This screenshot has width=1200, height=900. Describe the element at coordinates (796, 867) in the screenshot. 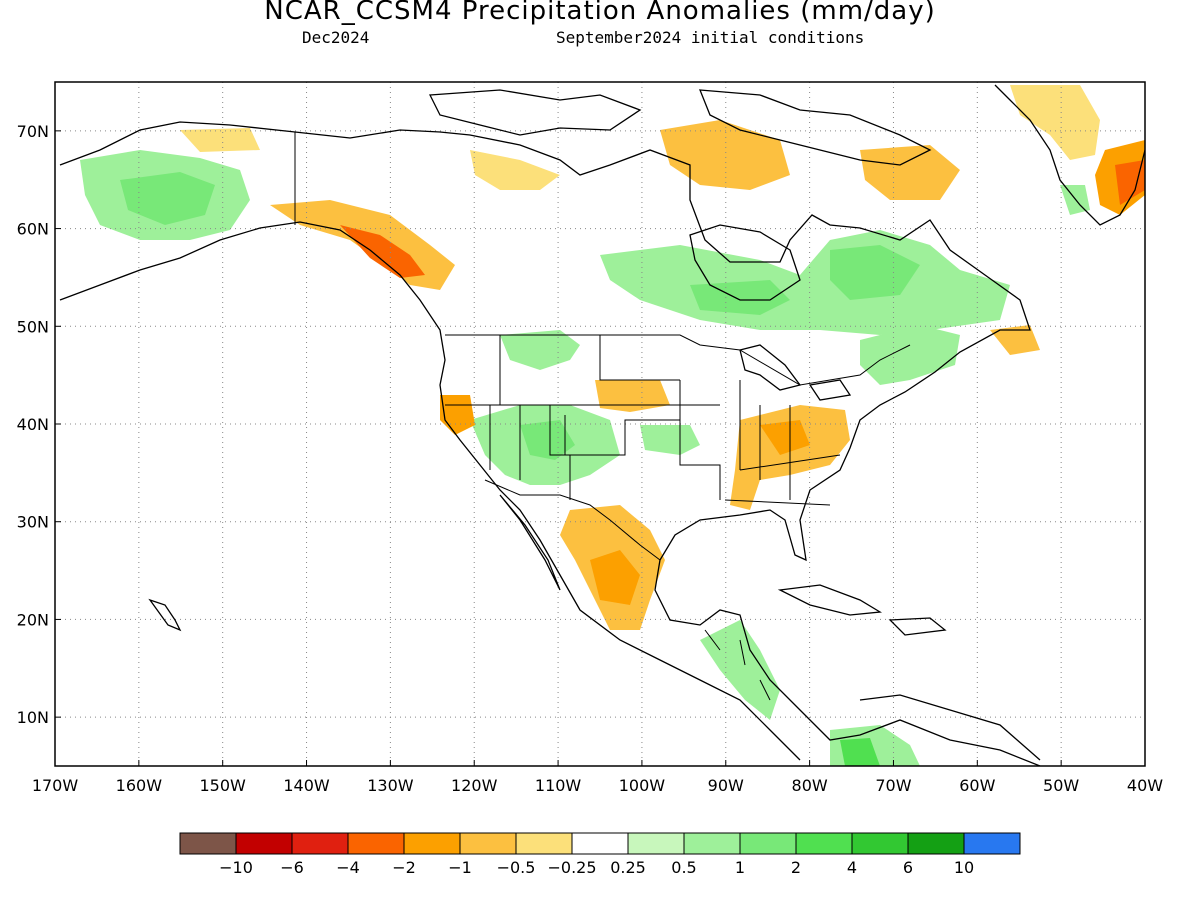

I see `legend-label: 2` at that location.